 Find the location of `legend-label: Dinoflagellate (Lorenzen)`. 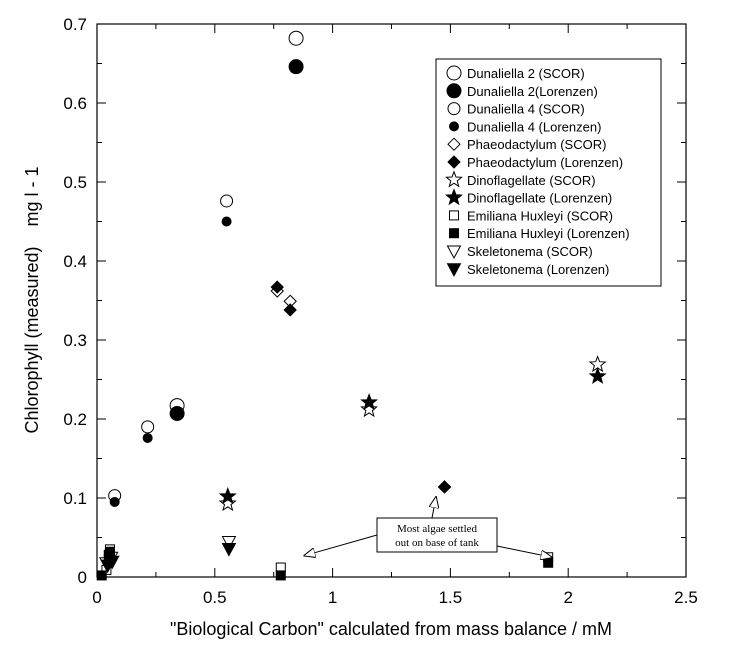

legend-label: Dinoflagellate (Lorenzen) is located at coordinates (539, 198).